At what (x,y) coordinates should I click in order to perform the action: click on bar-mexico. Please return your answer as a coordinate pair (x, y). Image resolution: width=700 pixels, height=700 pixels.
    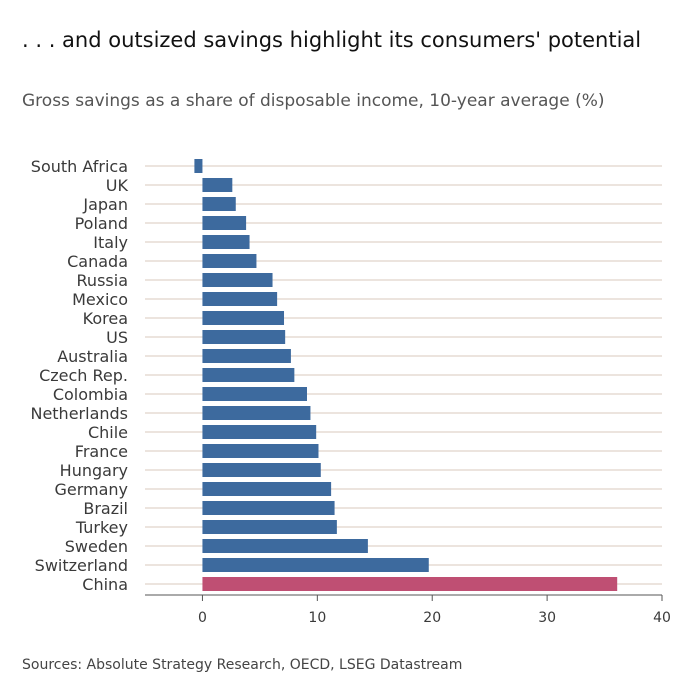
    Looking at the image, I should click on (240, 299).